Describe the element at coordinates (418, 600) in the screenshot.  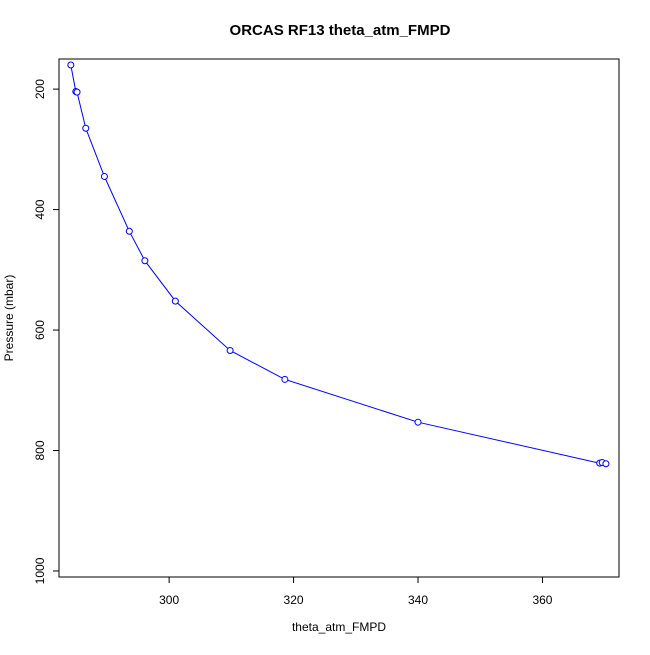
I see `x-tick-label: 340` at that location.